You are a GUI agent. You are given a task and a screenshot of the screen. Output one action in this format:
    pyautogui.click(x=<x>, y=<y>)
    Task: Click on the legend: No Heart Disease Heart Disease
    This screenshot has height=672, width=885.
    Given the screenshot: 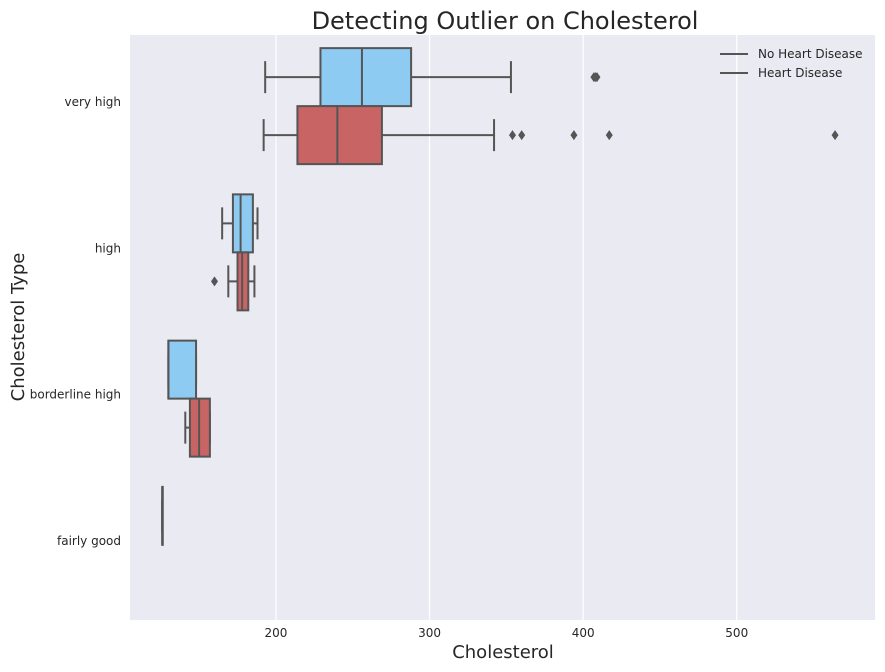 What is the action you would take?
    pyautogui.click(x=791, y=63)
    